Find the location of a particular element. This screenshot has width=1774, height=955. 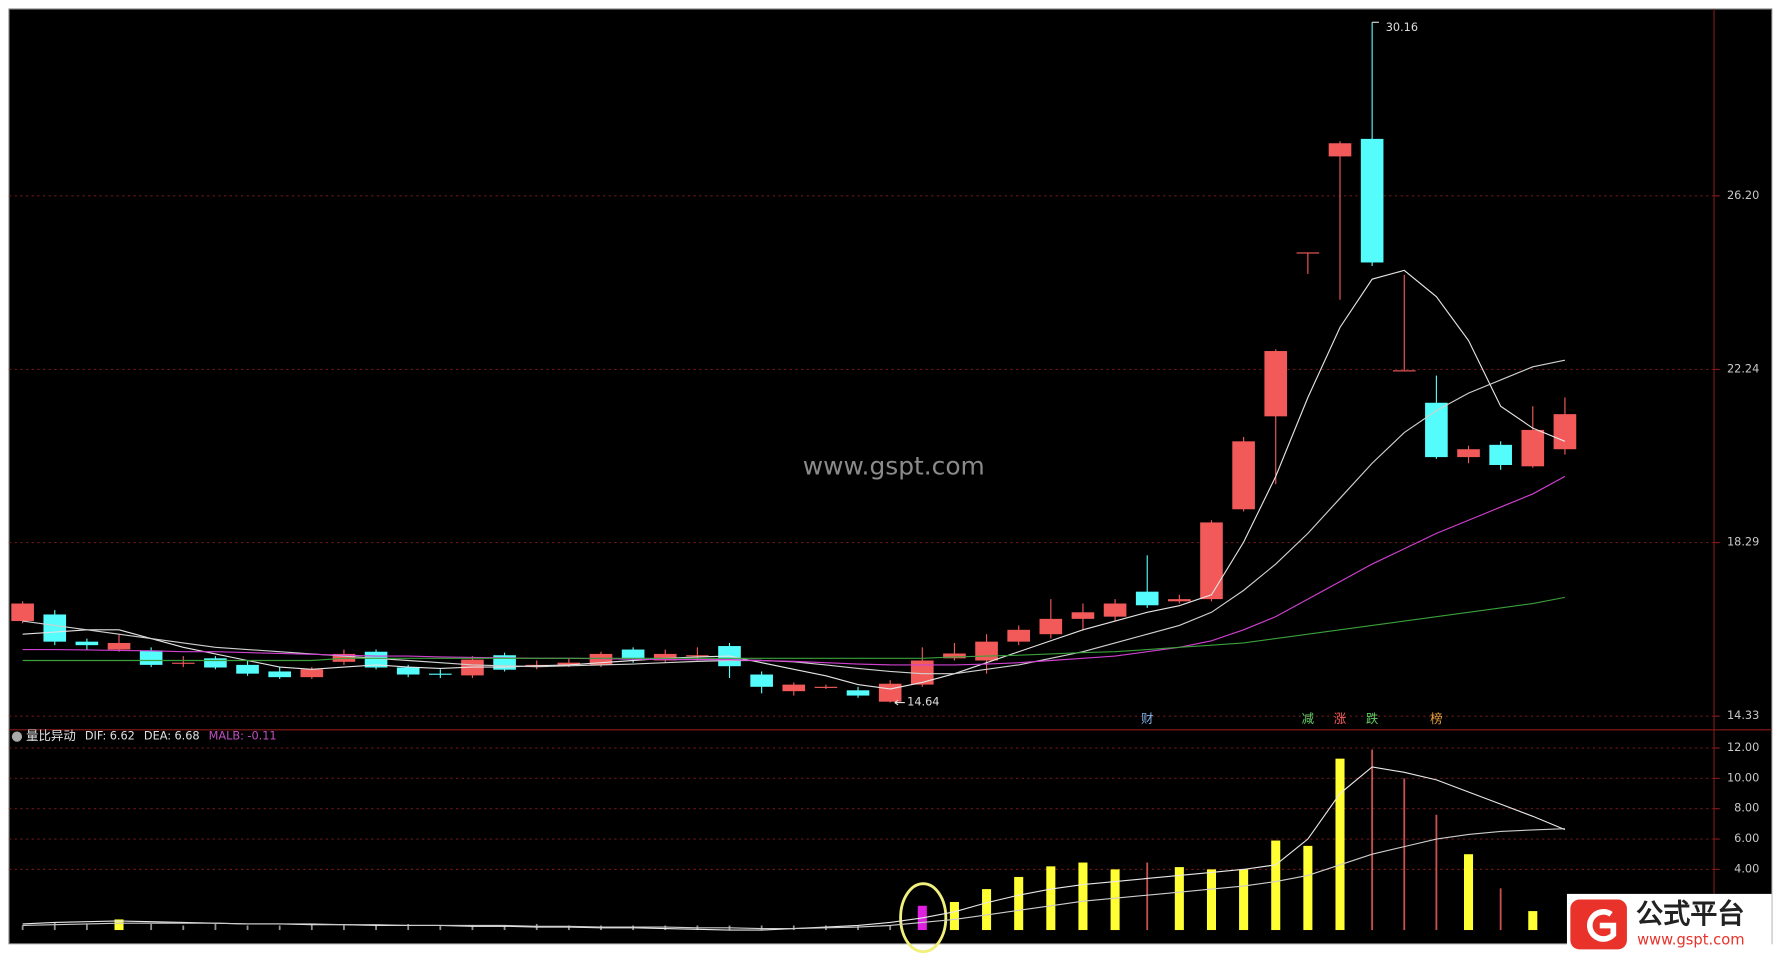

y-tick-label: 8.00 is located at coordinates (1746, 808).